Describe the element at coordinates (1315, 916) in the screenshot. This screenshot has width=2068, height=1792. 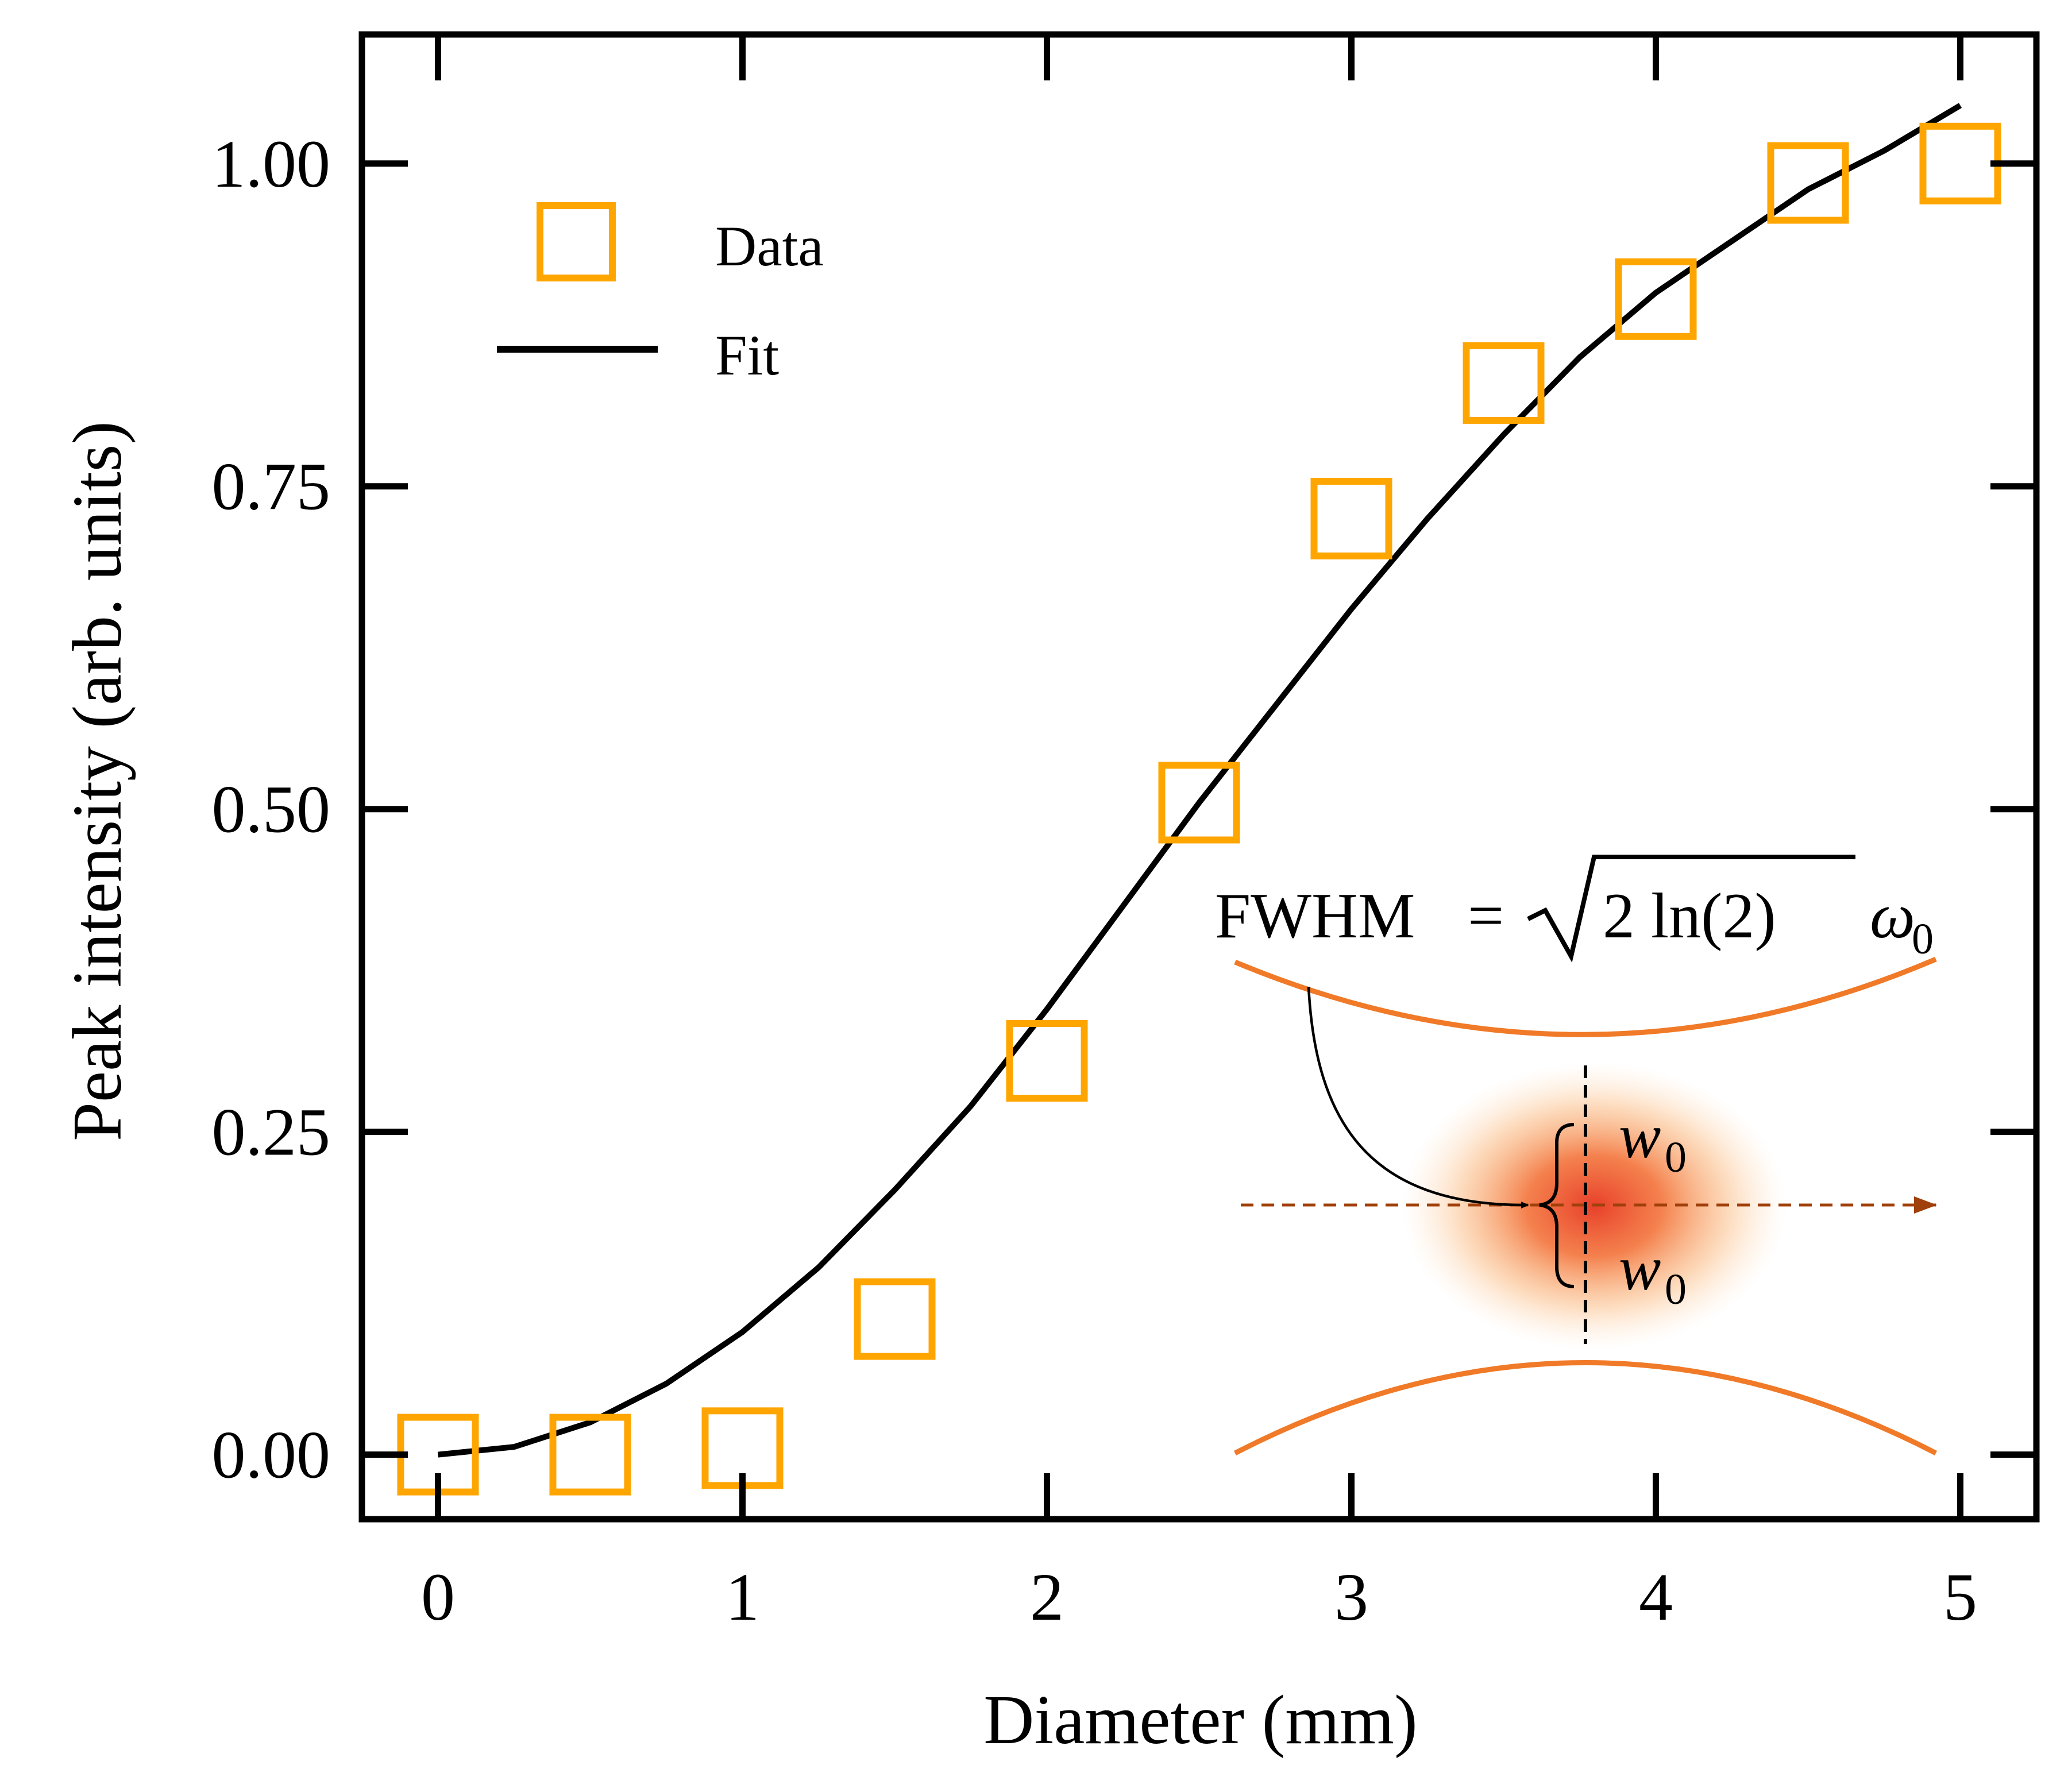
I see `equation-lhs: FWHM` at that location.